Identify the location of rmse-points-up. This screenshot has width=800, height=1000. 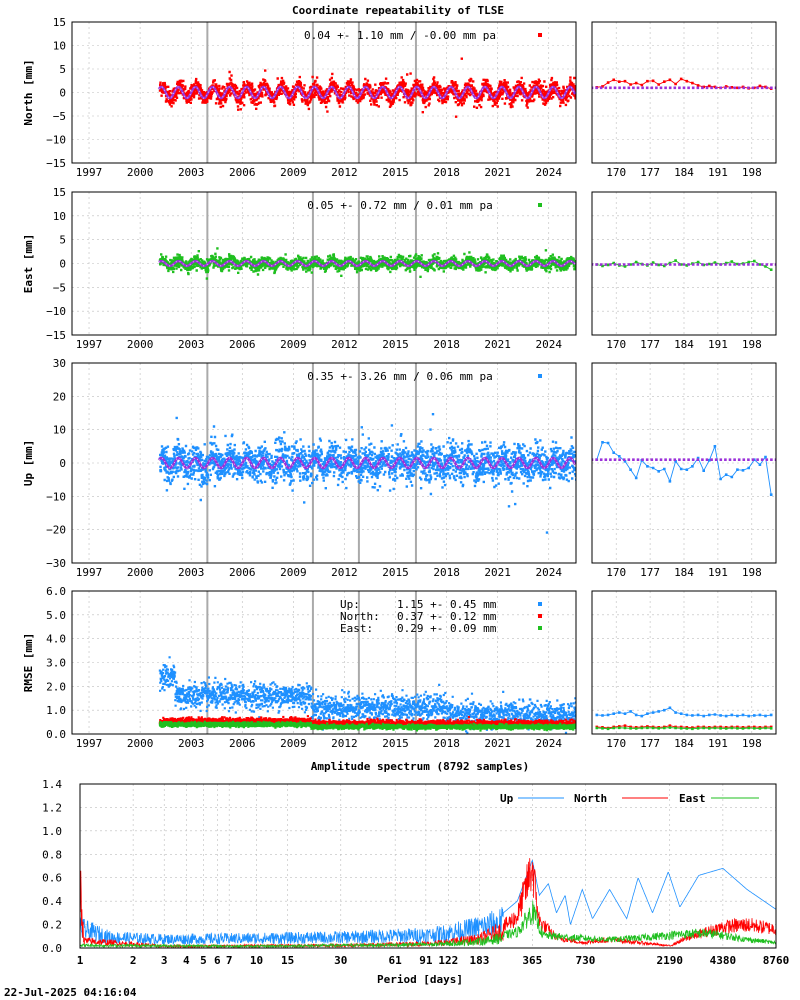
(367, 695).